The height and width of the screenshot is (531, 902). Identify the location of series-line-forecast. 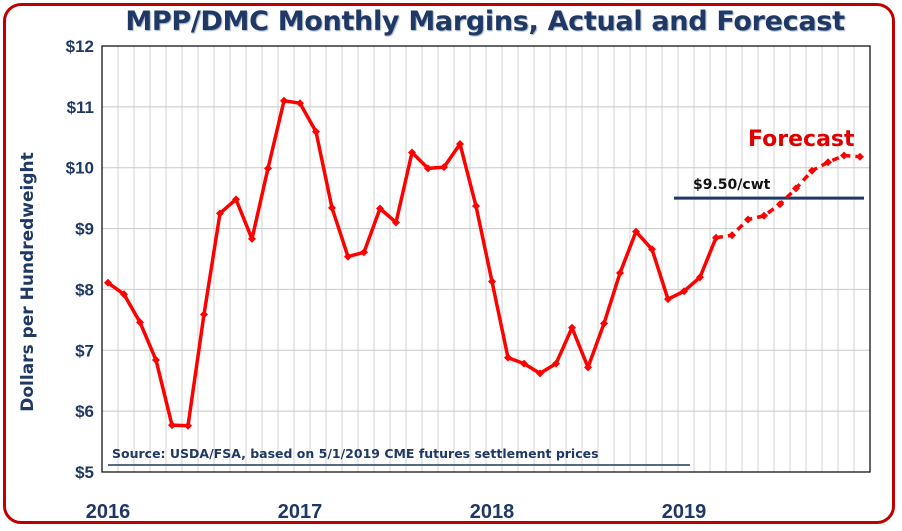
(788, 196).